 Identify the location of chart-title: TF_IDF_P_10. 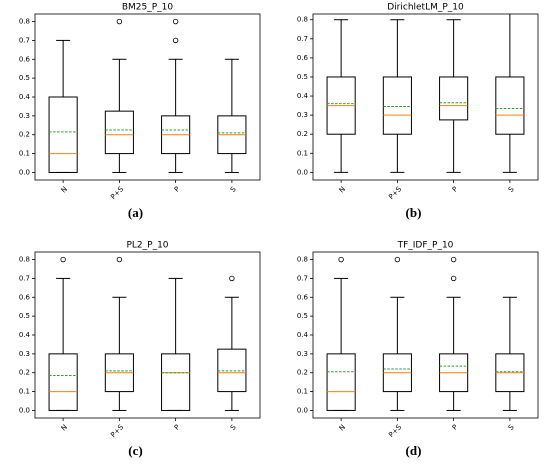
(425, 246).